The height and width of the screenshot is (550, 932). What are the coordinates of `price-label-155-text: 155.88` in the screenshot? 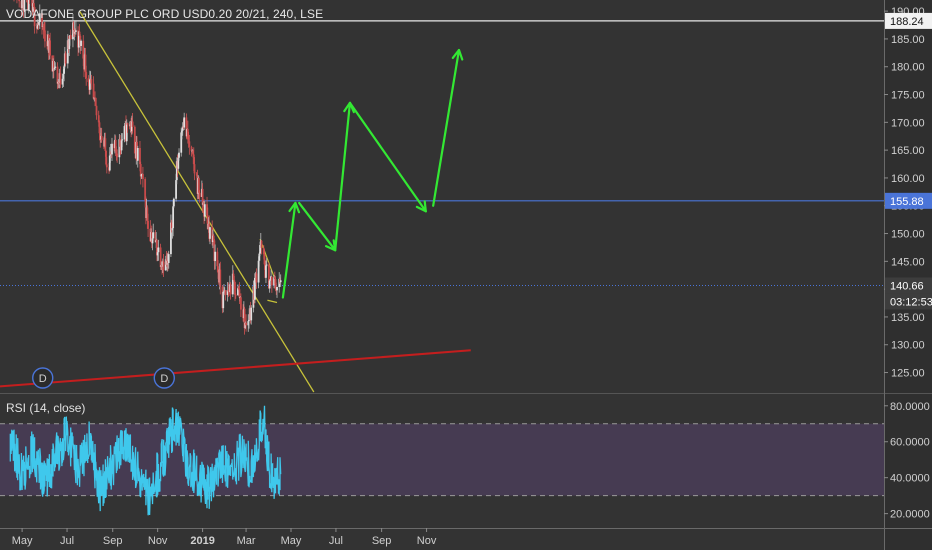 It's located at (907, 202).